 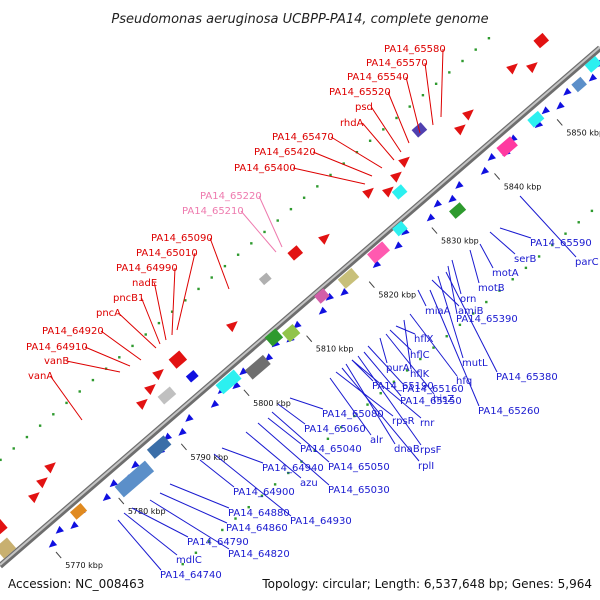 I want to click on reverse-gene-label: PA14_65160, so click(x=433, y=389).